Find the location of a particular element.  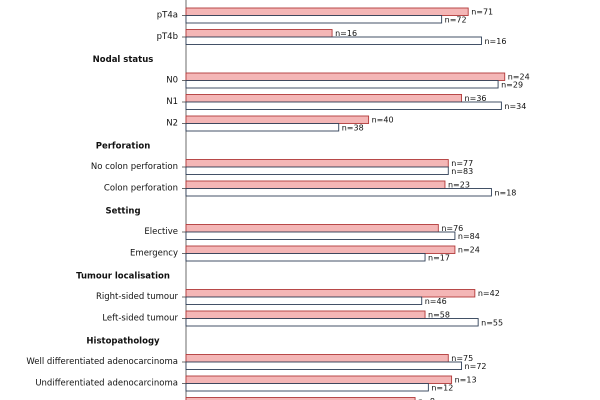

bar-label-series-1: n=76 is located at coordinates (452, 228).